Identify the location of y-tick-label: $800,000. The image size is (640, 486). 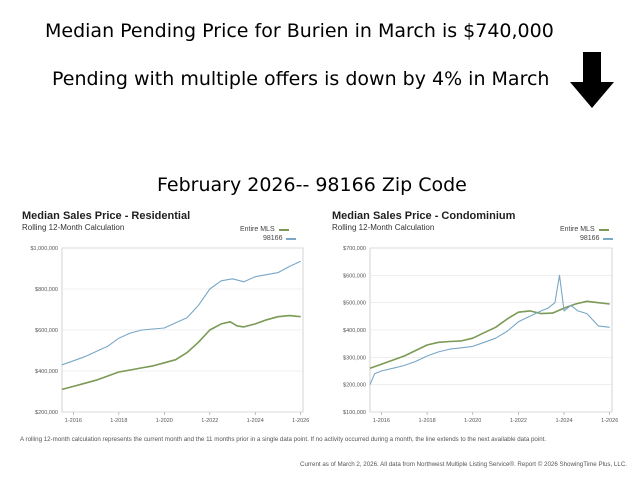
(46, 290).